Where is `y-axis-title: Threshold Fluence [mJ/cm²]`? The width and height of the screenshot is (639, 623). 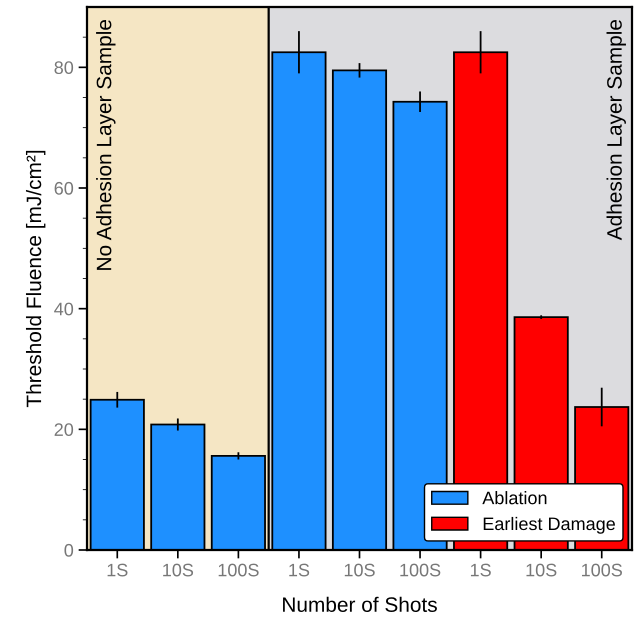
y-axis-title: Threshold Fluence [mJ/cm²] is located at coordinates (36, 279).